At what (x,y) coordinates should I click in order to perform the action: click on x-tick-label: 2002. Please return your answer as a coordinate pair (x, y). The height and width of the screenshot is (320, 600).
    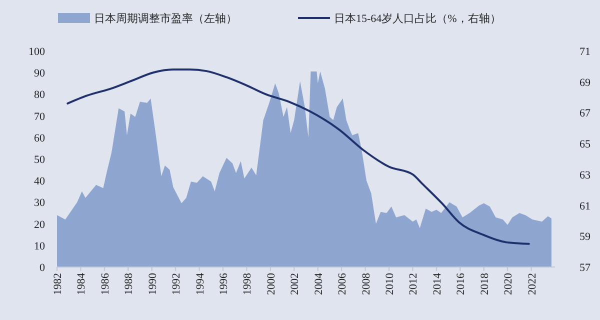
    Looking at the image, I should click on (295, 284).